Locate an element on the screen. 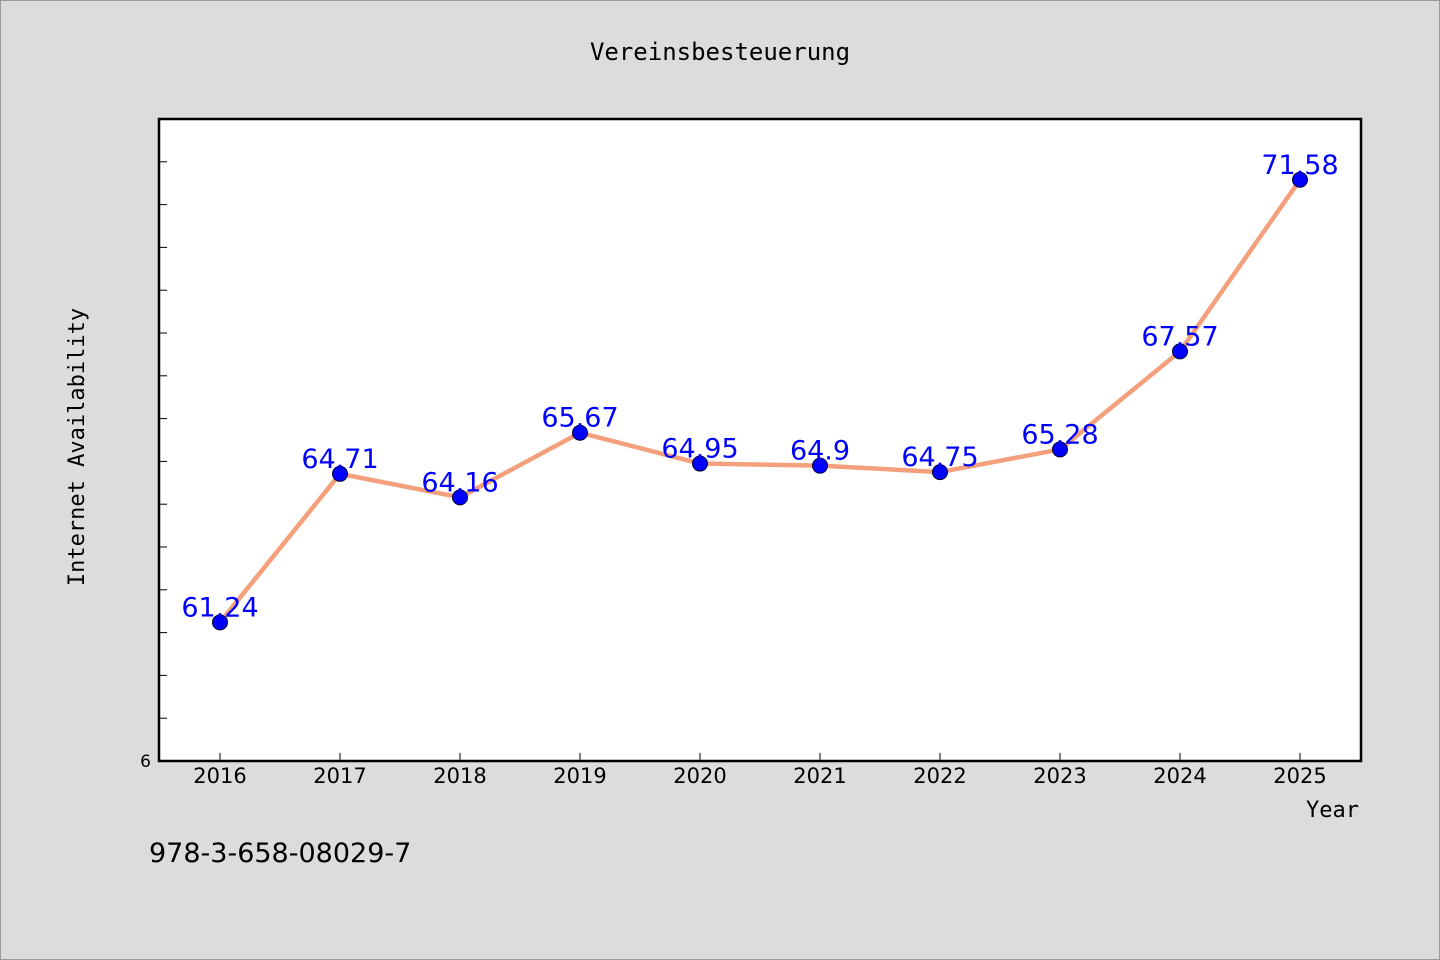 This screenshot has height=960, width=1440. data-label: 65.28 is located at coordinates (1059, 434).